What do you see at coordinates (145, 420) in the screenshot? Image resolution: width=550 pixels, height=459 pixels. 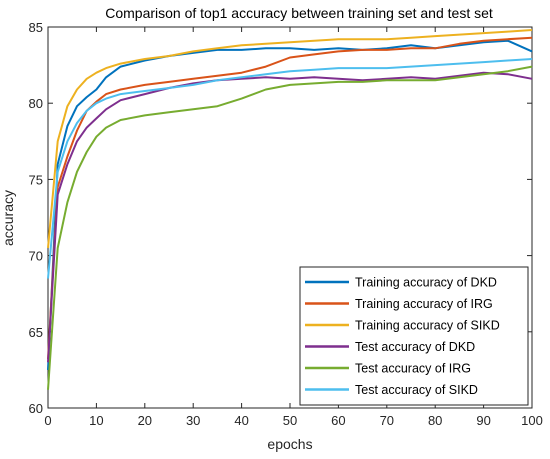 I see `x-tick-label: 20` at bounding box center [145, 420].